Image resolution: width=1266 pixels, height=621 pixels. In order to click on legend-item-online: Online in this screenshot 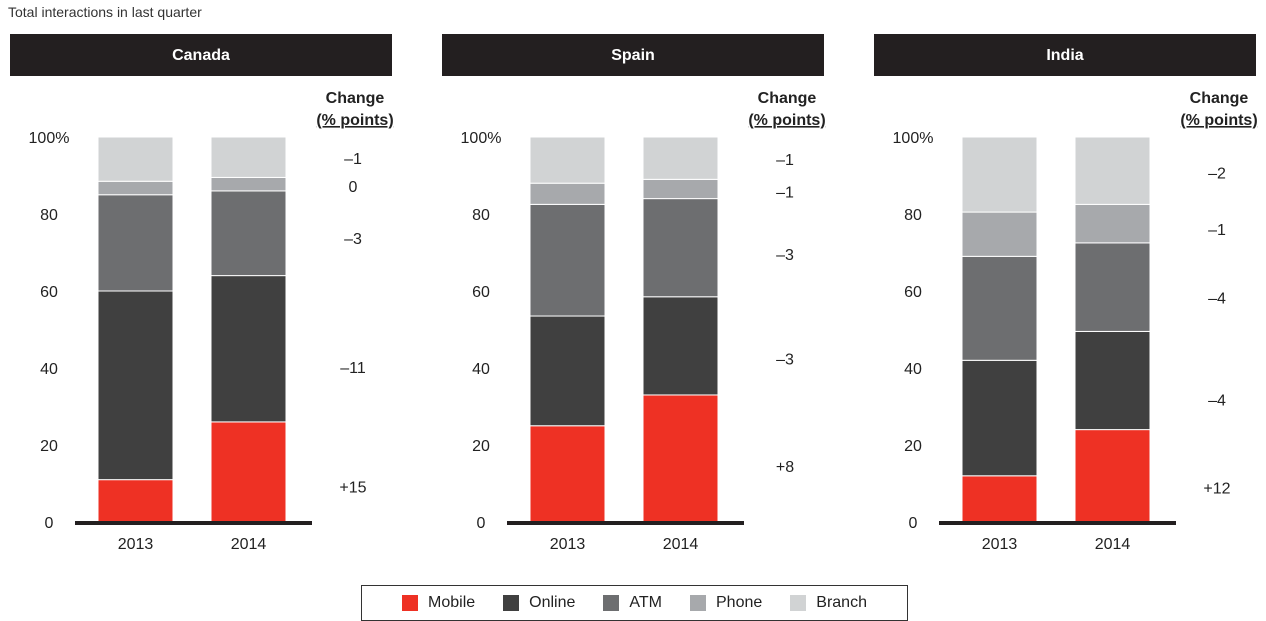, I will do `click(539, 603)`.